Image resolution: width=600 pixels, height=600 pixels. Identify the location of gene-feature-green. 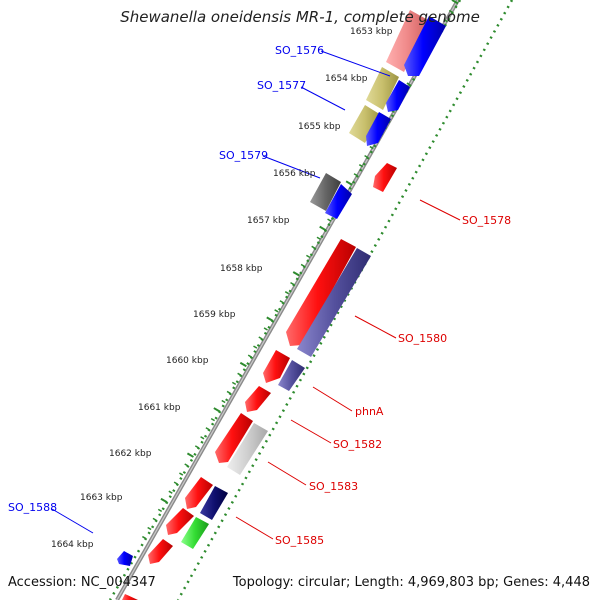
(195, 533).